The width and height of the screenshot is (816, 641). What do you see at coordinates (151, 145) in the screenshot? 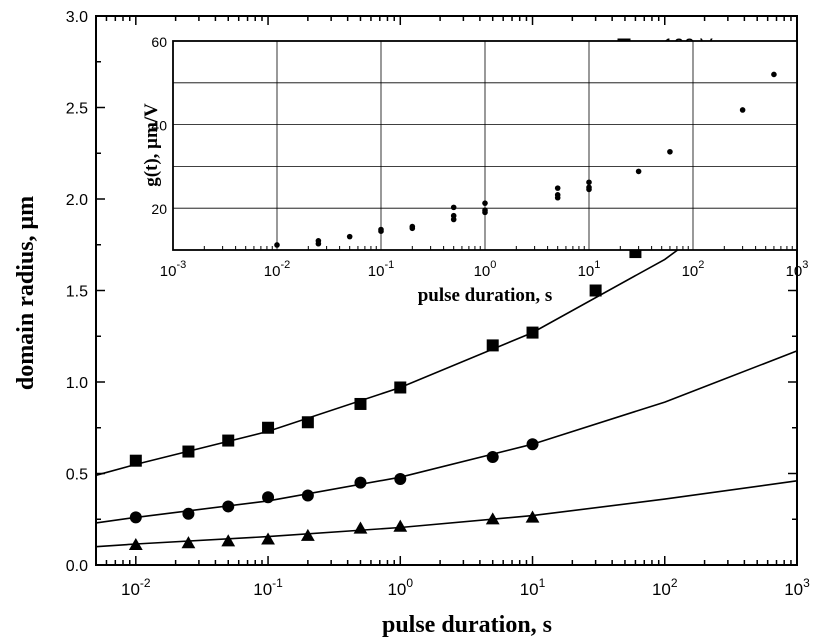
I see `inset-y-axis-title: g(t), μm/V` at bounding box center [151, 145].